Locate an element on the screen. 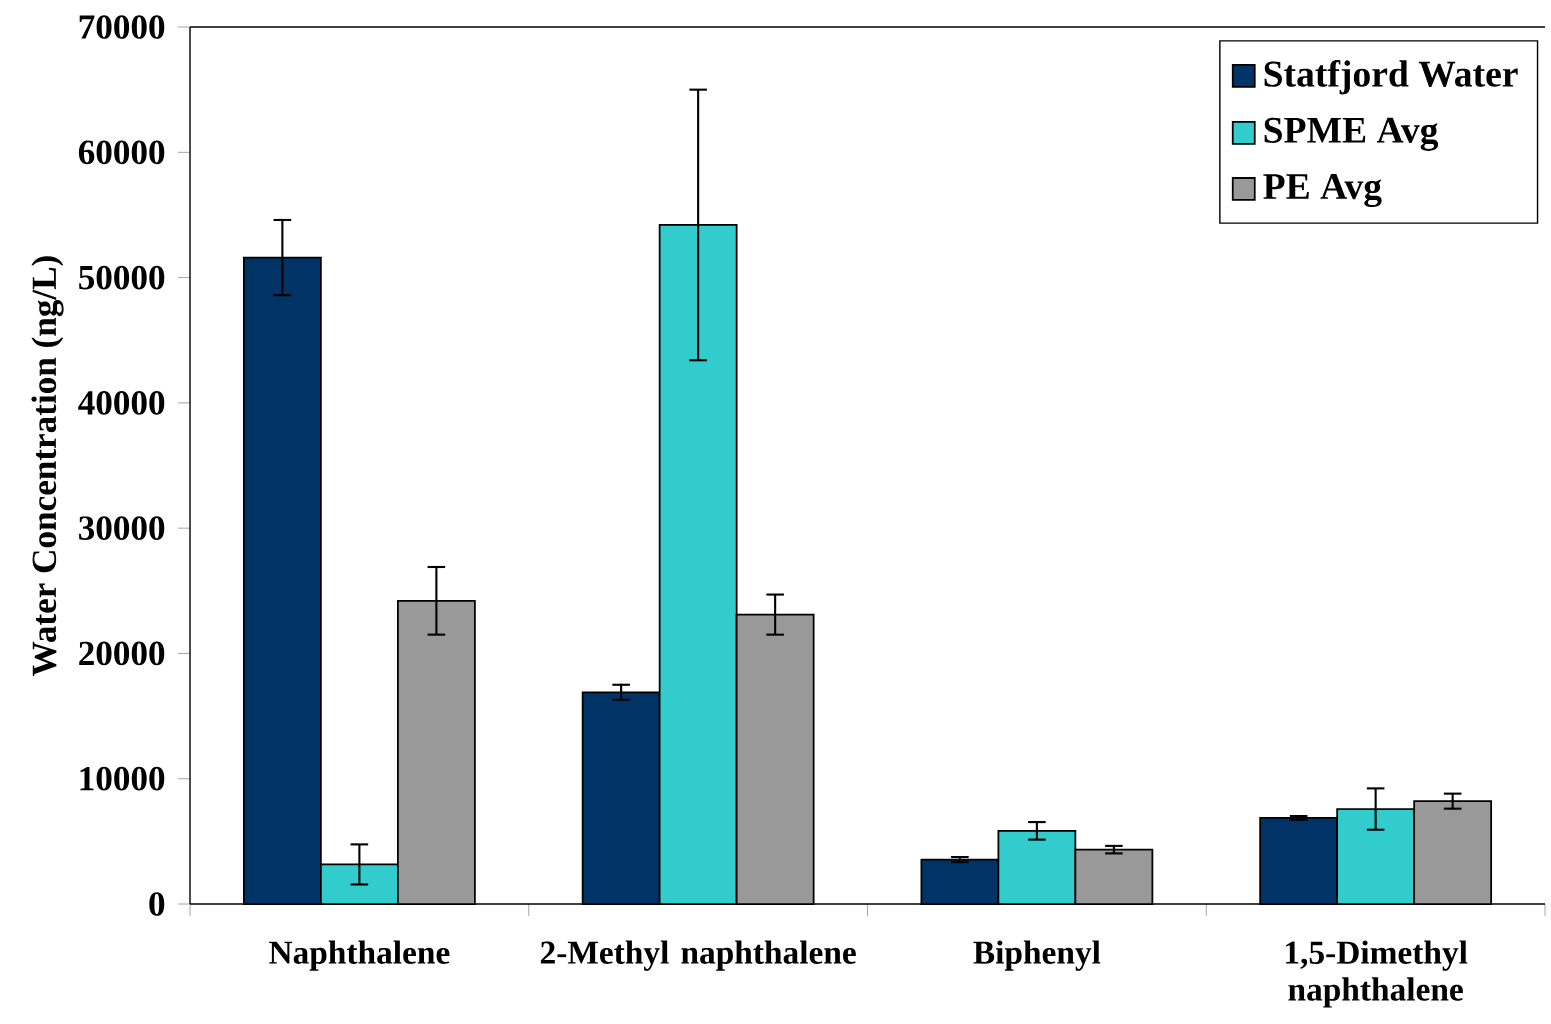 Image resolution: width=1551 pixels, height=1024 pixels. x-tick-label: 2-Methyl naphthalene is located at coordinates (698, 955).